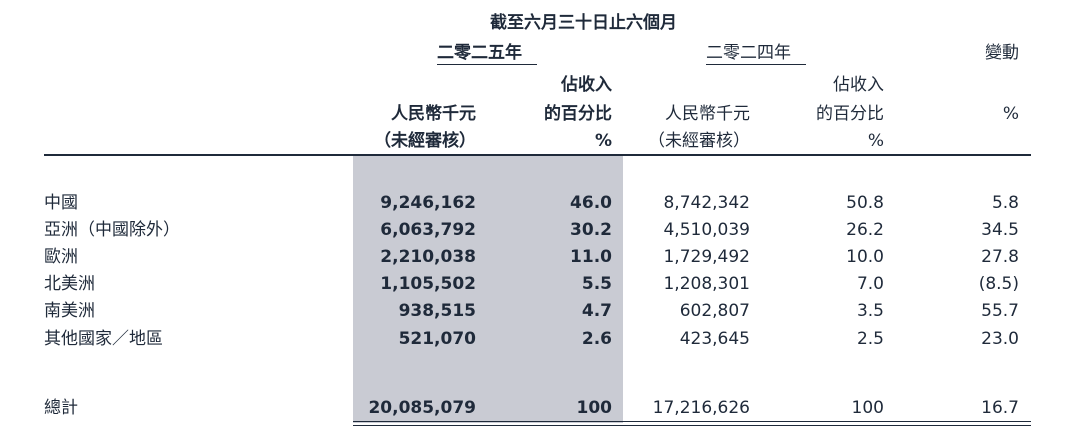  Describe the element at coordinates (1000, 339) in the screenshot. I see `row-change: 23.0` at that location.